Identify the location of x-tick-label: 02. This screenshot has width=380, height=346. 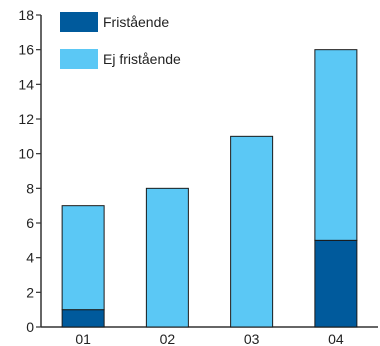
(168, 338).